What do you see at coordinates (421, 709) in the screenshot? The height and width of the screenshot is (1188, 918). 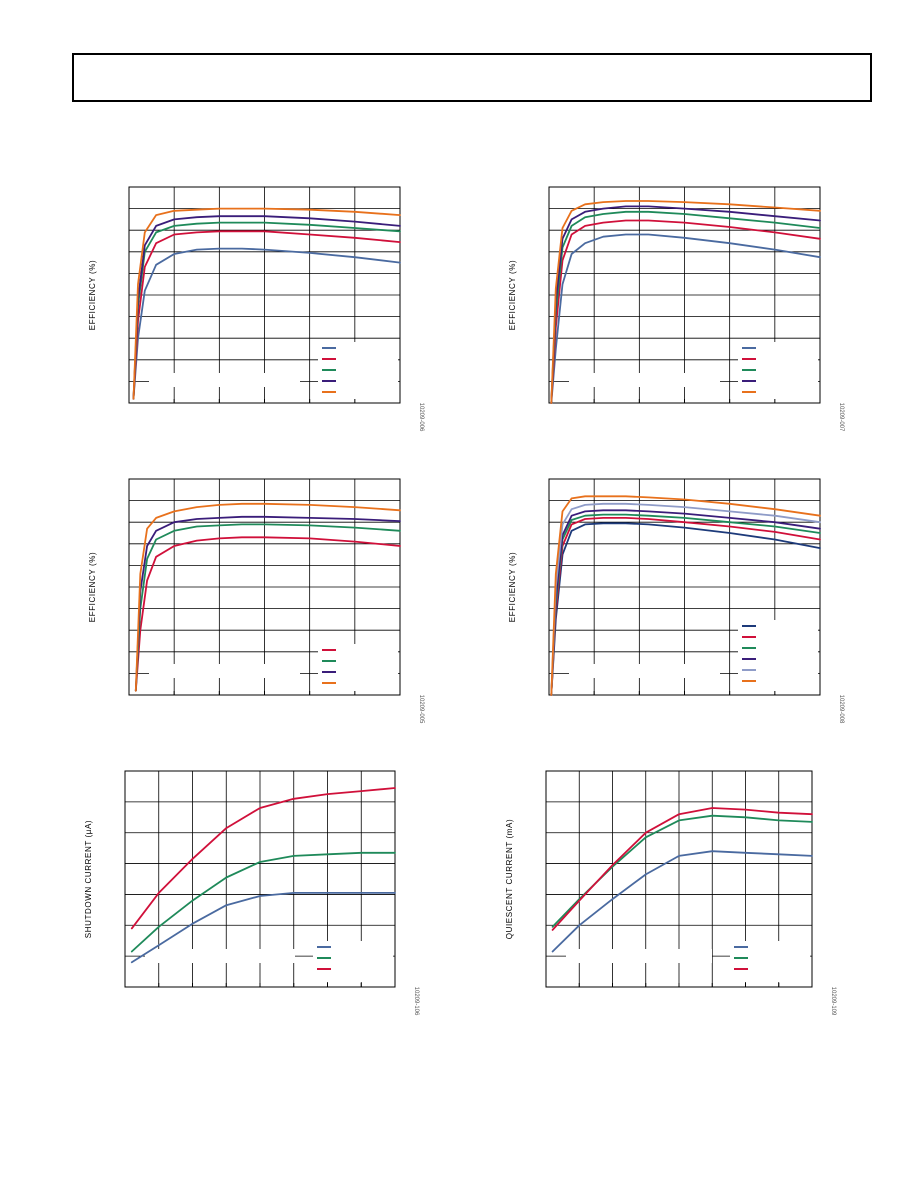 I see `figure-id: 10209-005` at bounding box center [421, 709].